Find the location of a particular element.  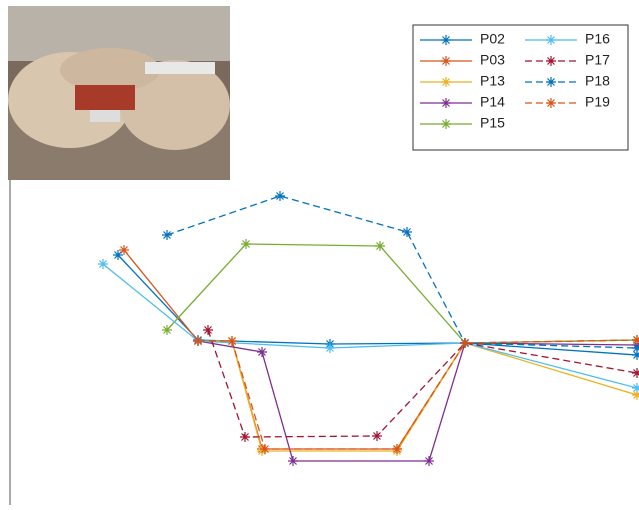

legend-label: P02 is located at coordinates (492, 39).